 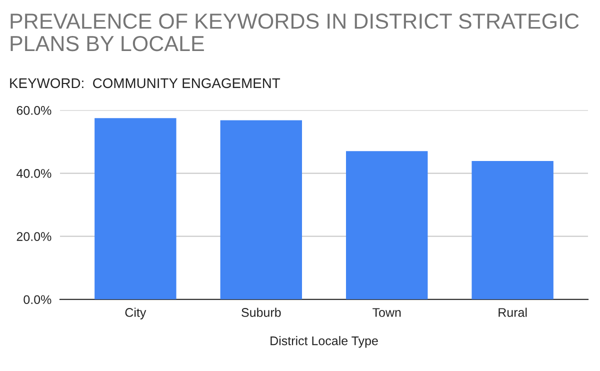 What do you see at coordinates (34, 173) in the screenshot?
I see `y-tick-label: 40.0%` at bounding box center [34, 173].